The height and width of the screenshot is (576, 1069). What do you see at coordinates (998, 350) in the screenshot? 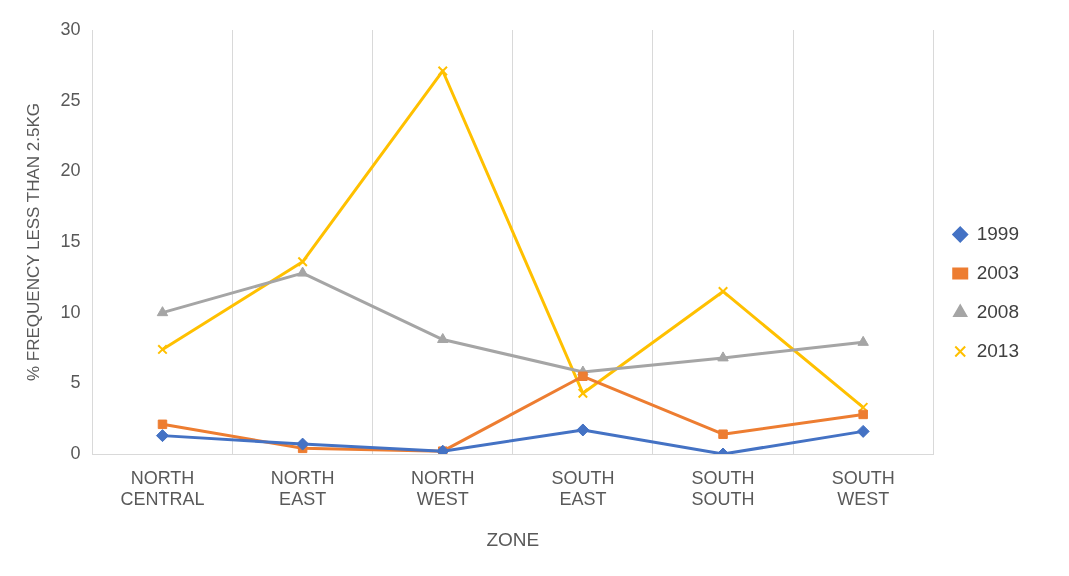
I see `legend-label: 2013` at bounding box center [998, 350].